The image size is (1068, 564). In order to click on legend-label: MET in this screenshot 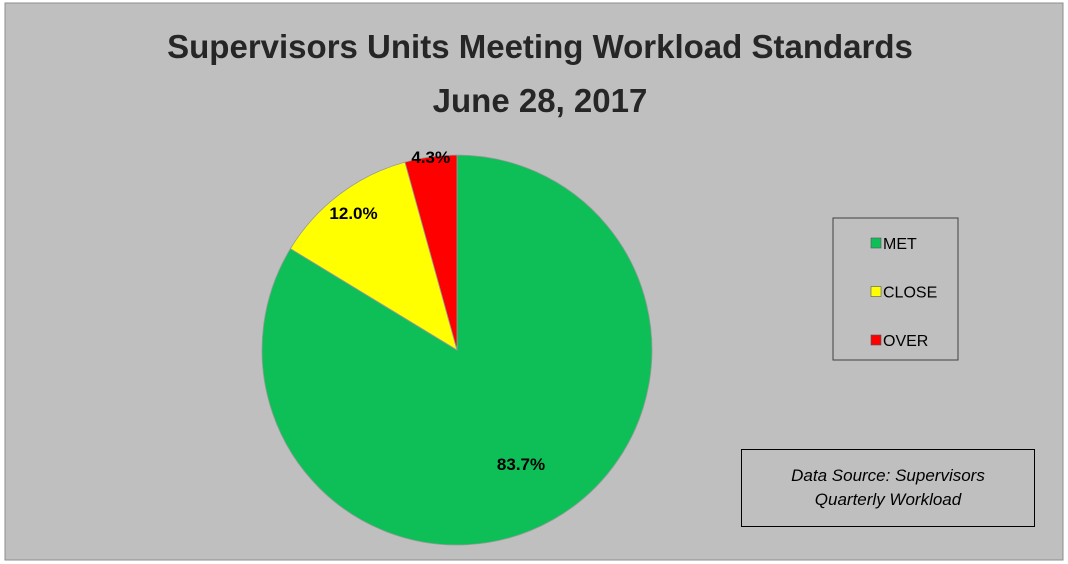, I will do `click(900, 244)`.